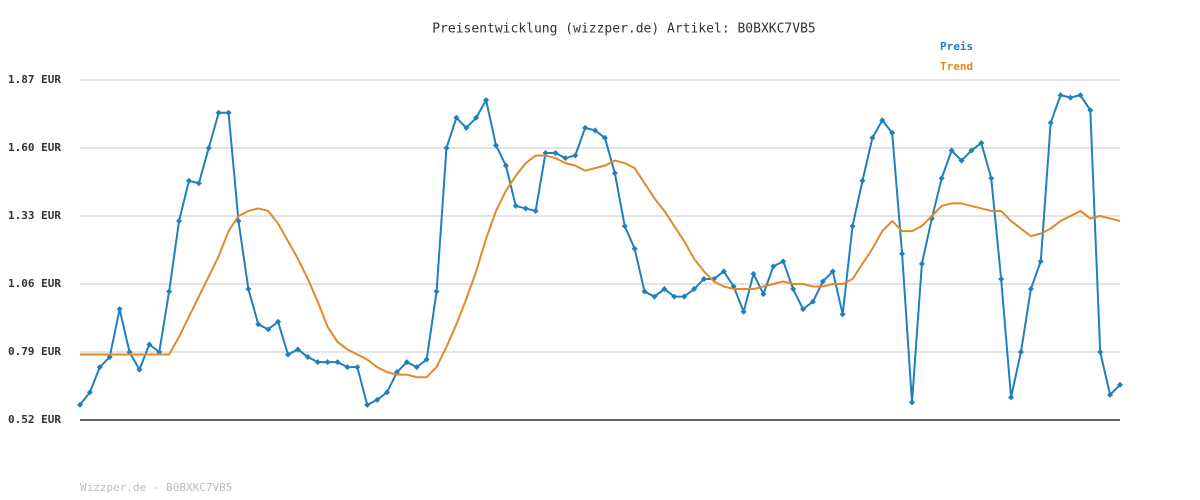 The image size is (1200, 500). Describe the element at coordinates (956, 66) in the screenshot. I see `legend-label: Trend` at that location.